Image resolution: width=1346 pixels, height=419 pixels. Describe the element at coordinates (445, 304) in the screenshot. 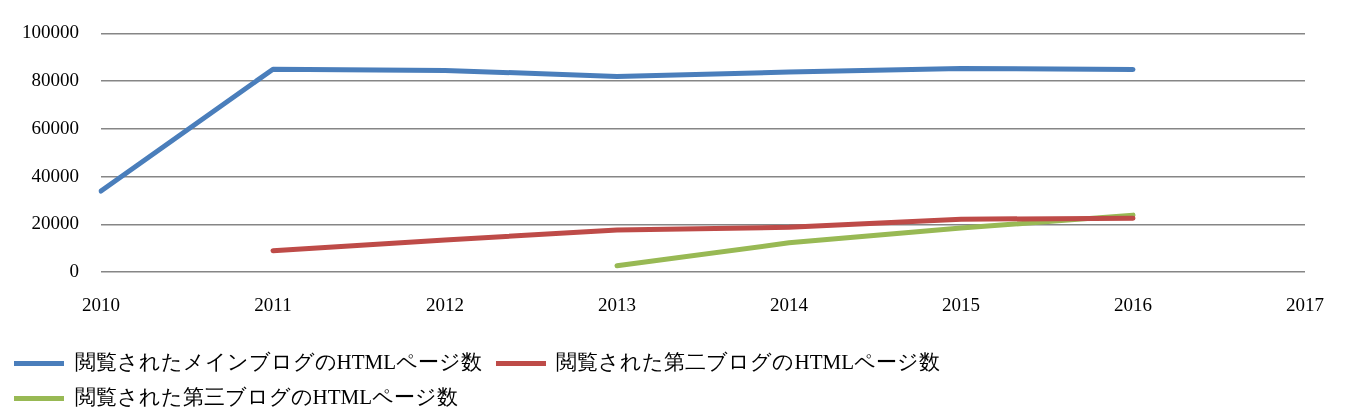

I see `x-tick-label: 2012` at that location.